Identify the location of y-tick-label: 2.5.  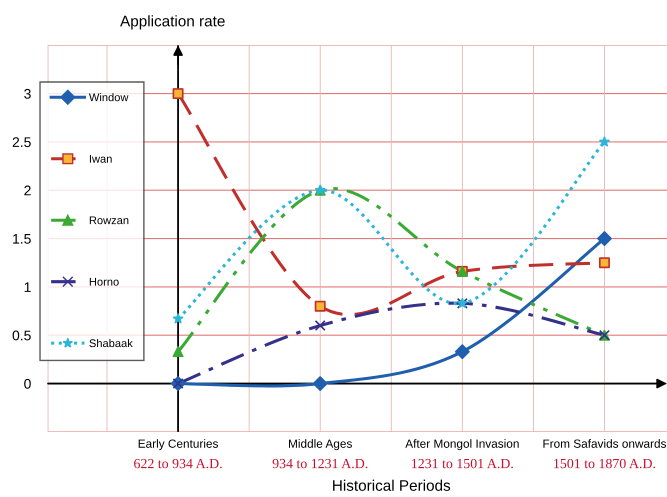
(21, 142).